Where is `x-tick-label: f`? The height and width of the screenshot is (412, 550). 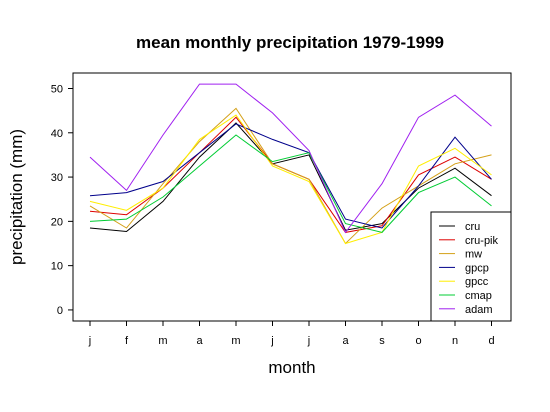 x-tick-label: f is located at coordinates (127, 341).